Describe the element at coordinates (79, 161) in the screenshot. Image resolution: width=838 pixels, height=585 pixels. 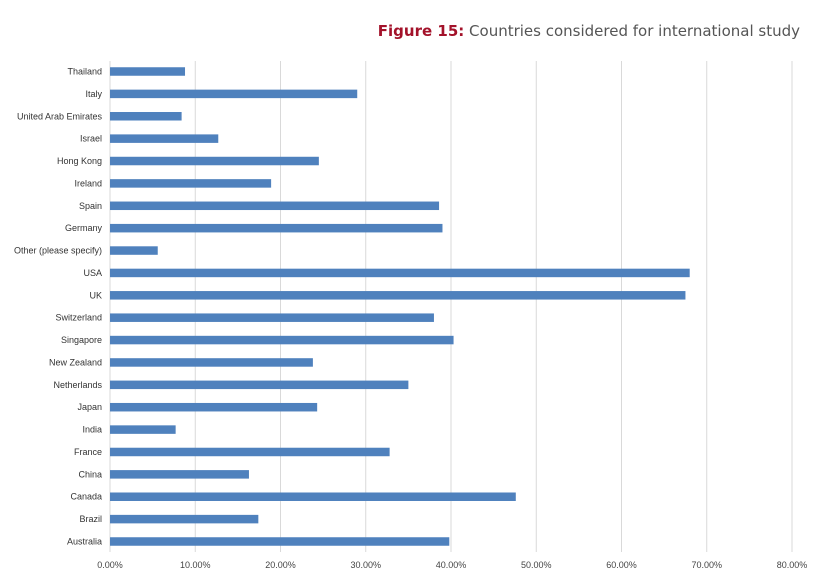
I see `category-label: Hong Kong` at that location.